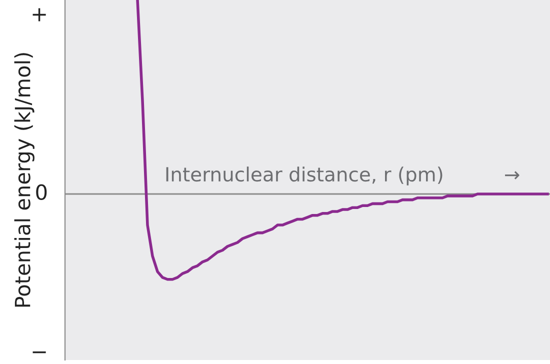 The height and width of the screenshot is (364, 550). Describe the element at coordinates (512, 175) in the screenshot. I see `annotation: →` at that location.